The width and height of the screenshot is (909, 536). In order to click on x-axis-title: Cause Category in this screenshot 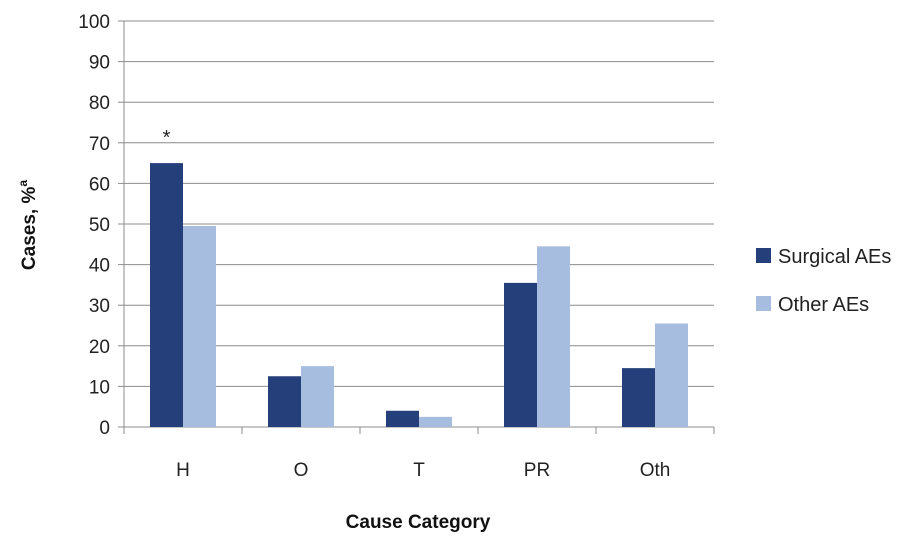, I will do `click(418, 522)`.